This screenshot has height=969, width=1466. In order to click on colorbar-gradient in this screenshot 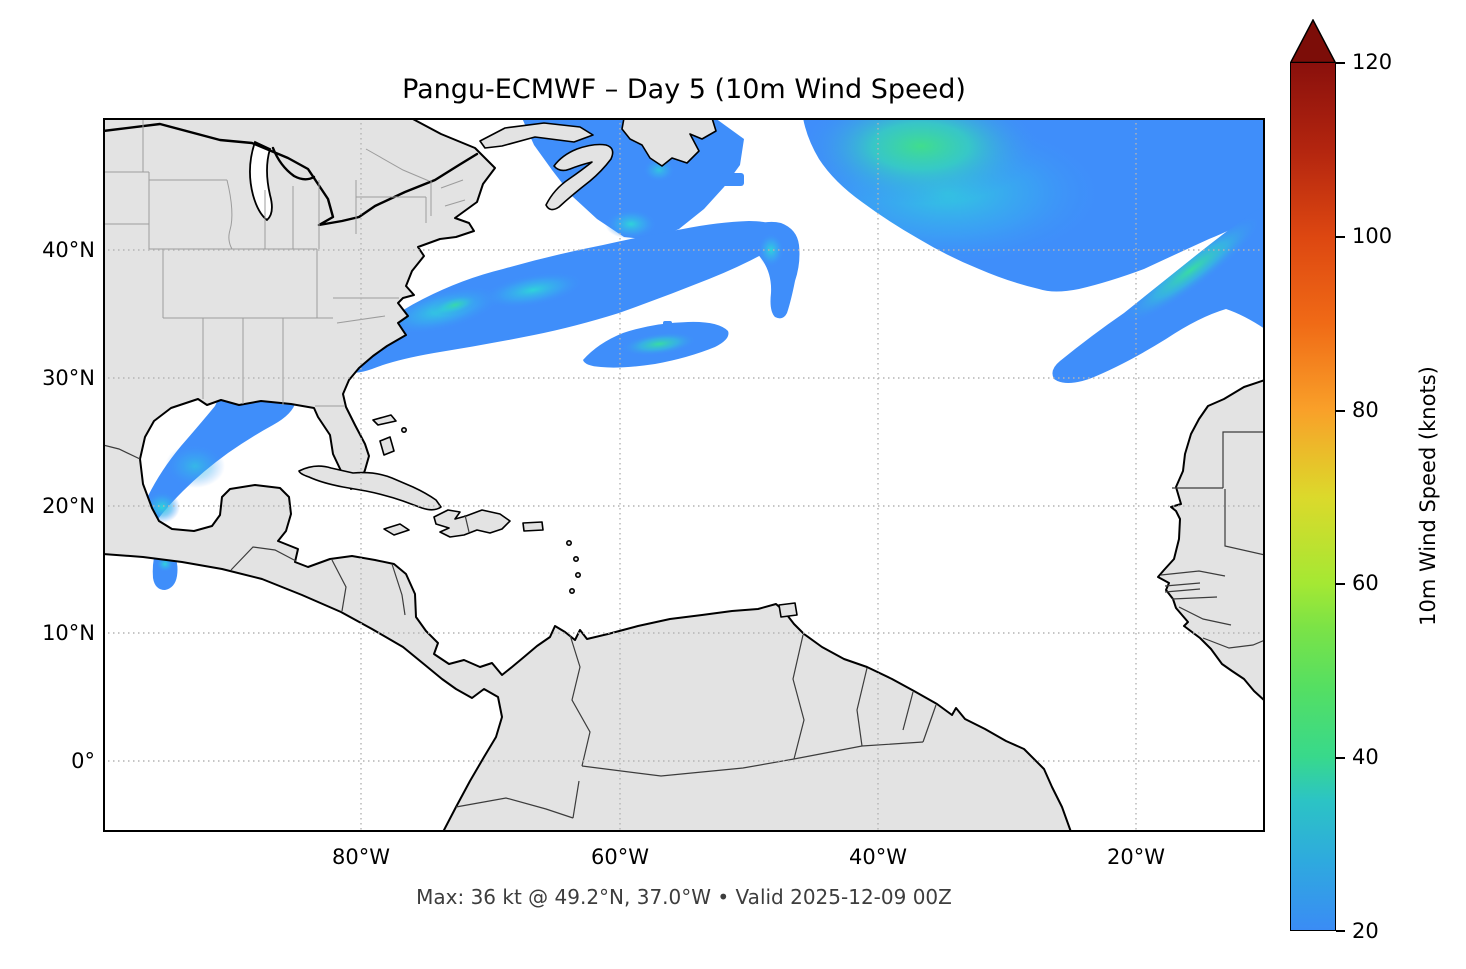, I will do `click(1313, 496)`.